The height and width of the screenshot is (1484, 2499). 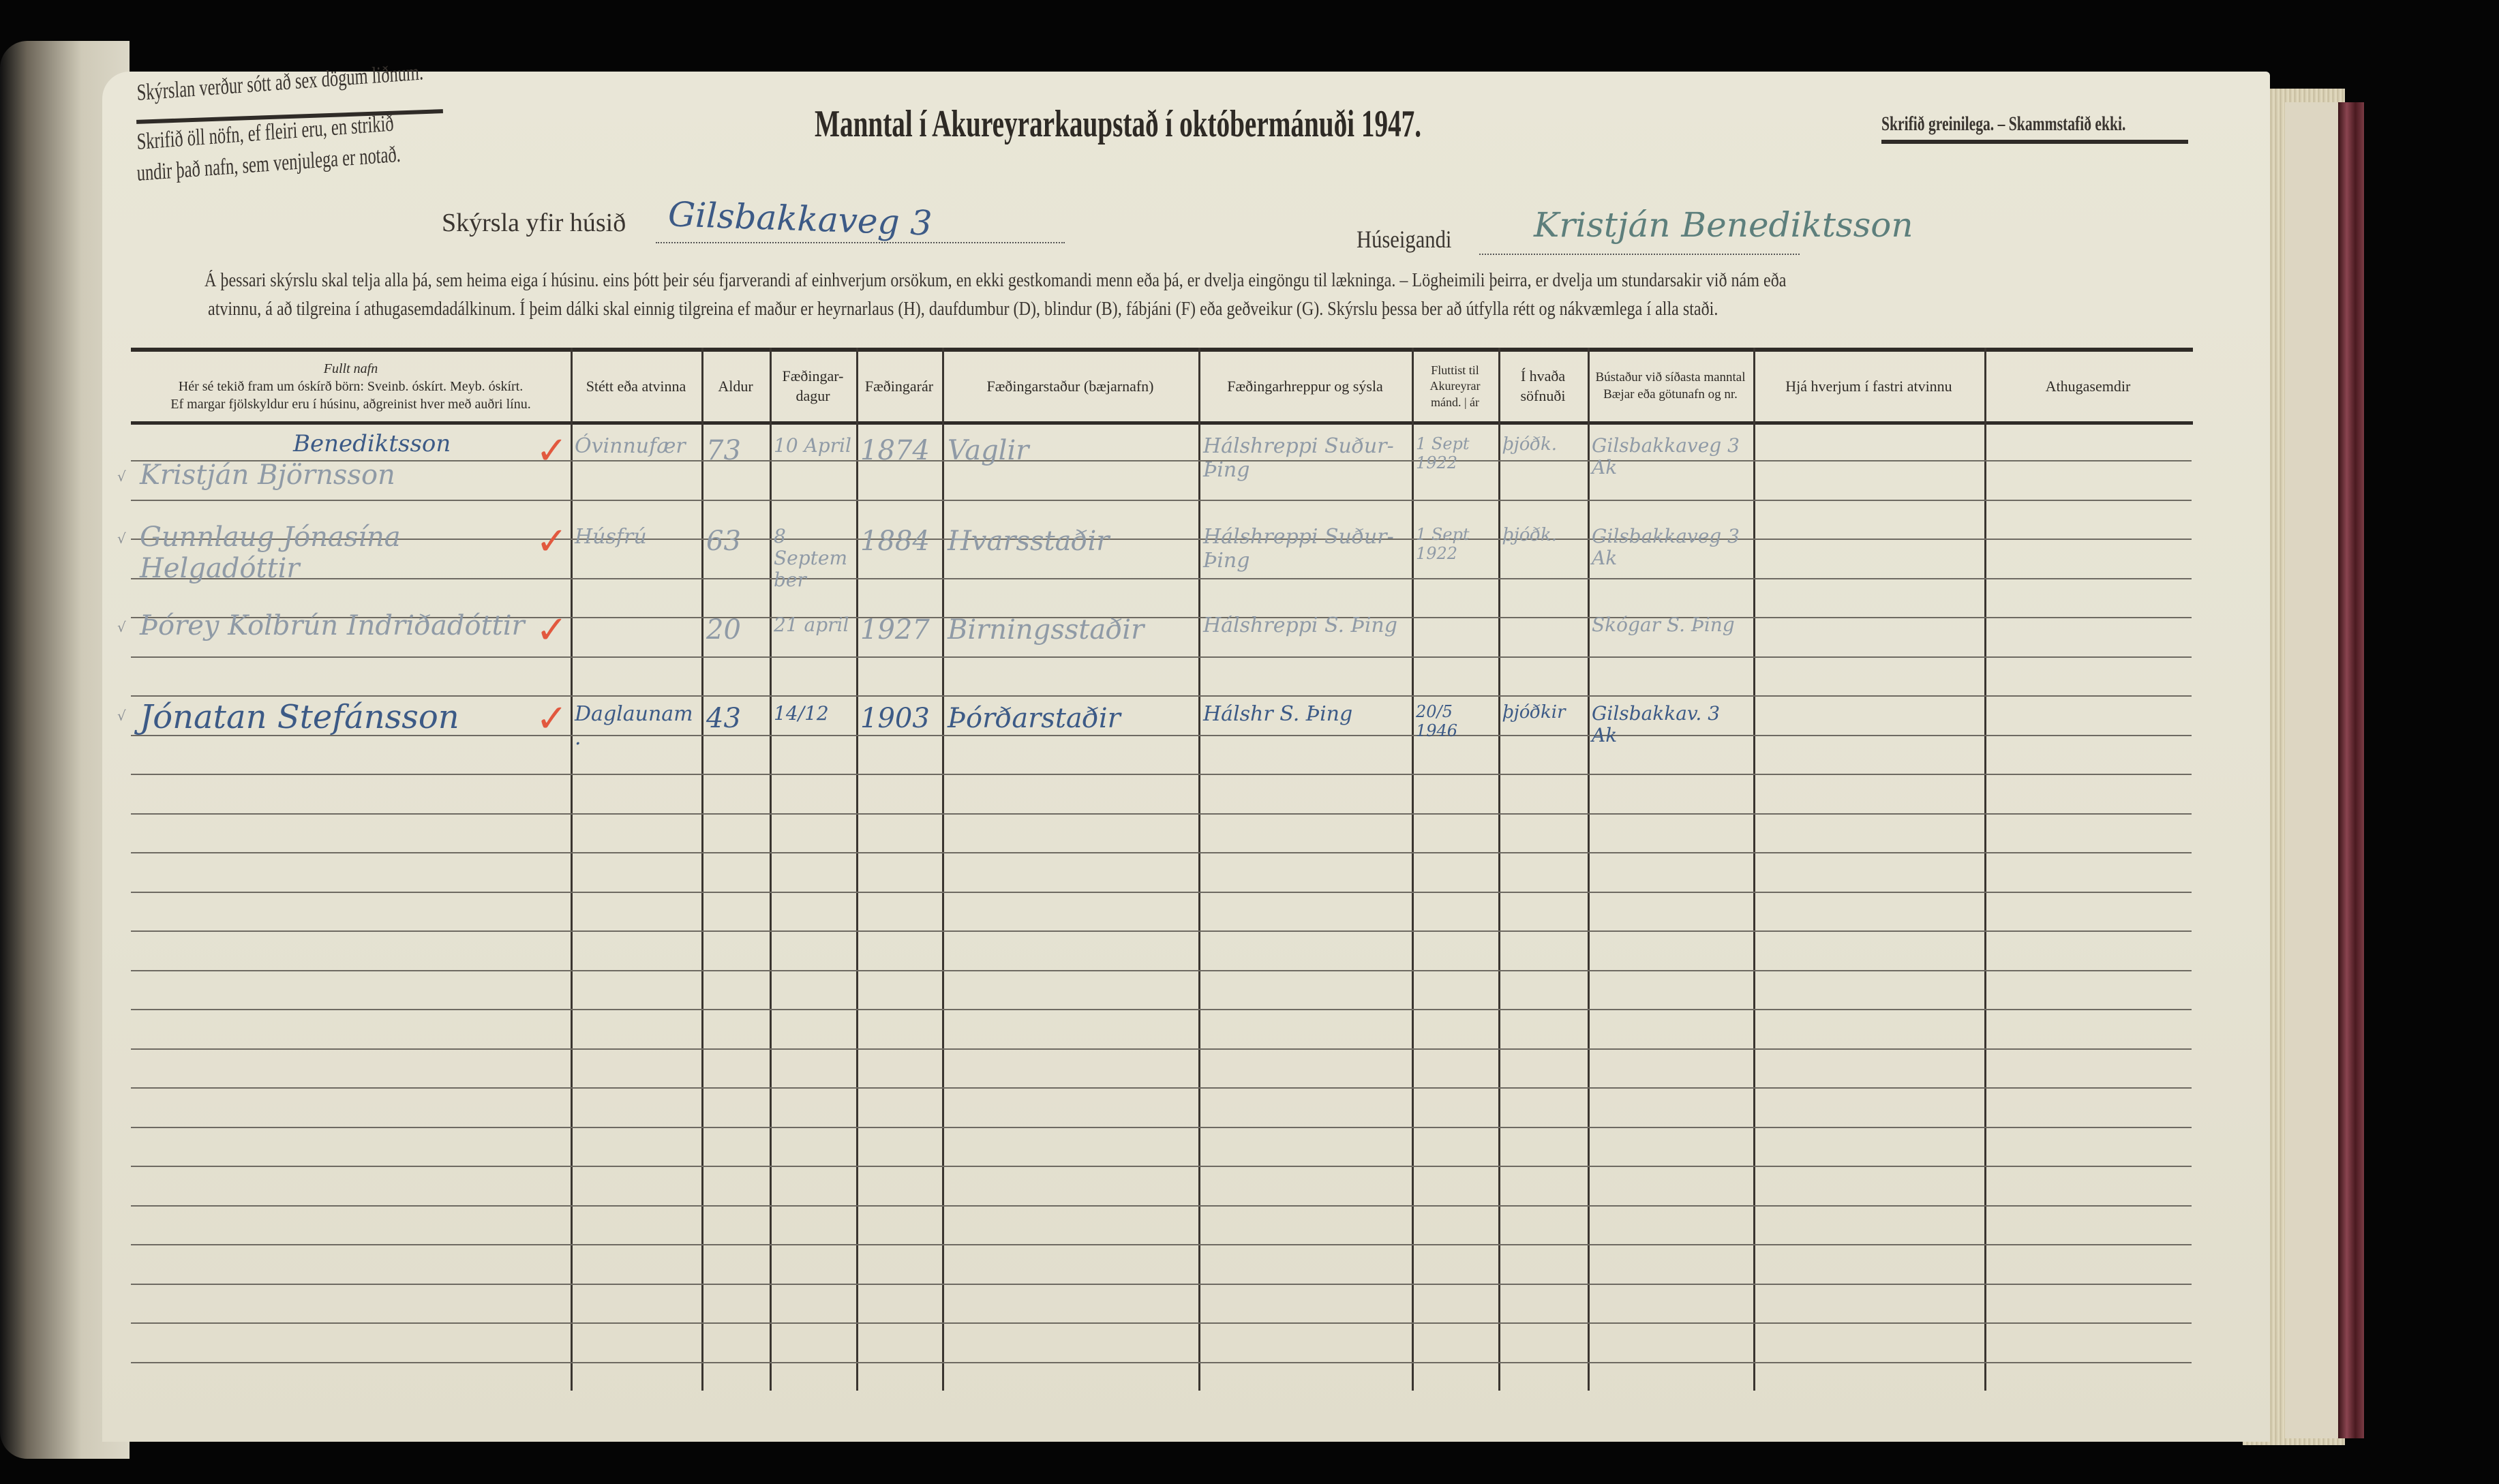 I want to click on header-bottom-rule, so click(x=1162, y=423).